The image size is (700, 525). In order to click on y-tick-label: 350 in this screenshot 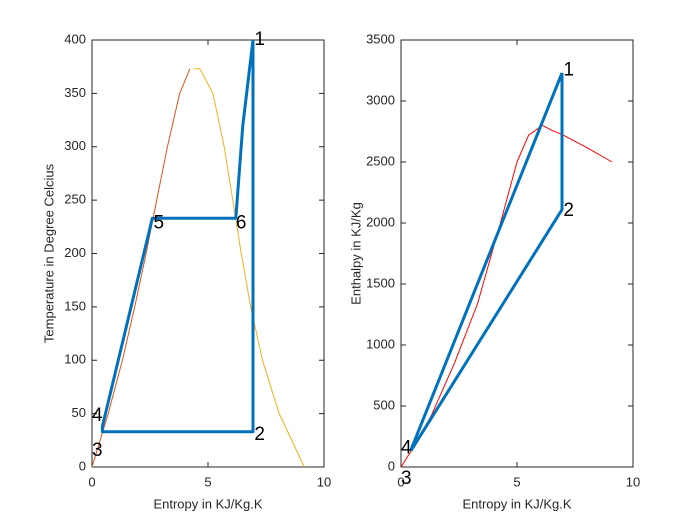, I will do `click(75, 92)`.